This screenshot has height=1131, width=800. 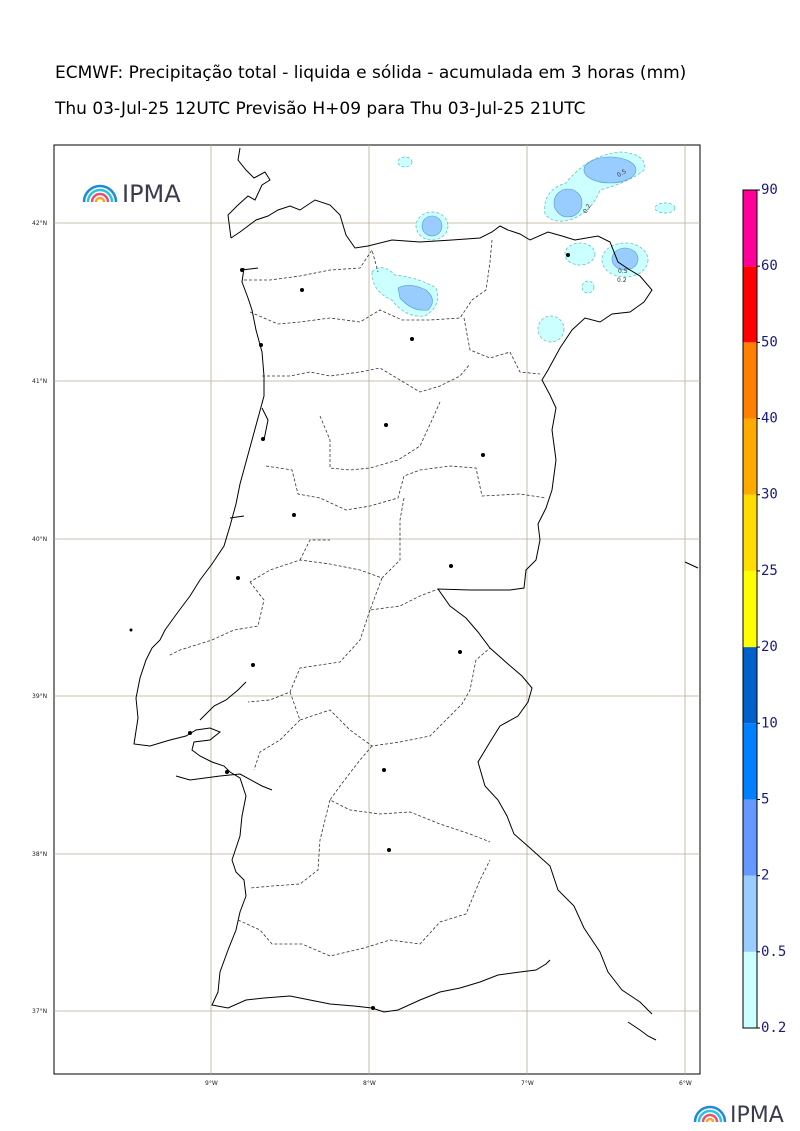 What do you see at coordinates (765, 799) in the screenshot?
I see `colorbar-label: 5` at bounding box center [765, 799].